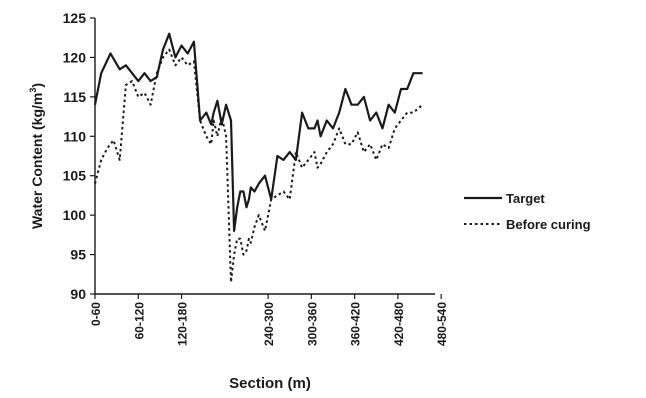 This screenshot has width=646, height=398. Describe the element at coordinates (139, 321) in the screenshot. I see `x-tick-label: 60-120` at that location.